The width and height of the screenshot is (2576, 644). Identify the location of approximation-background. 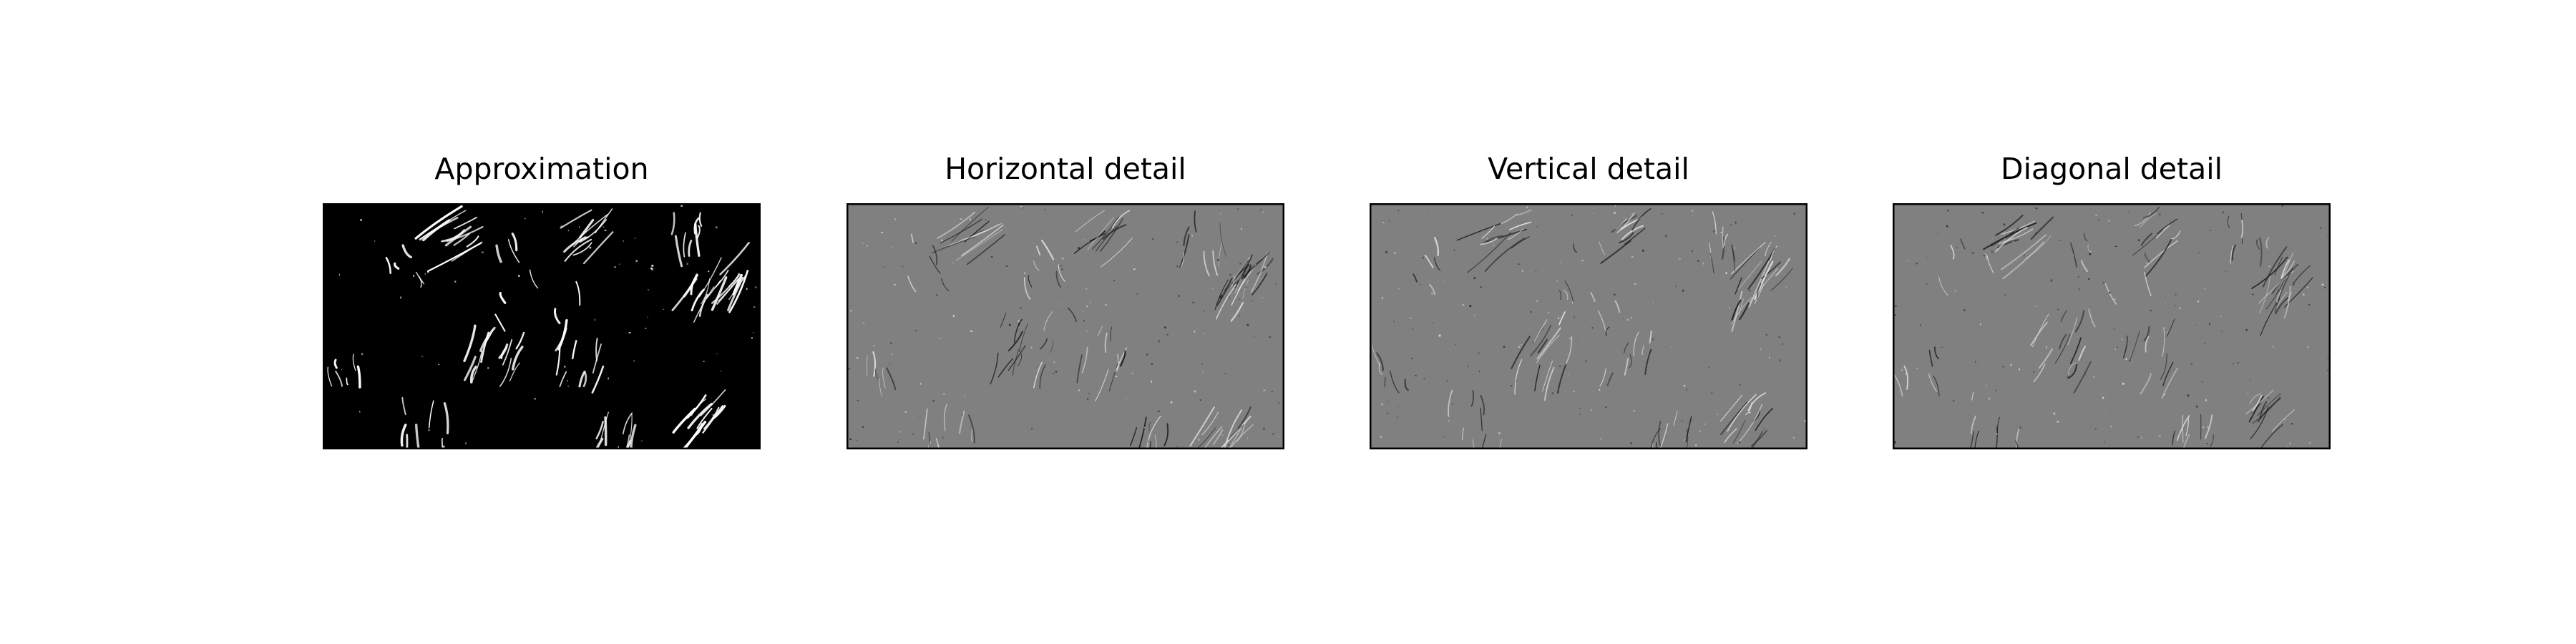
(542, 326).